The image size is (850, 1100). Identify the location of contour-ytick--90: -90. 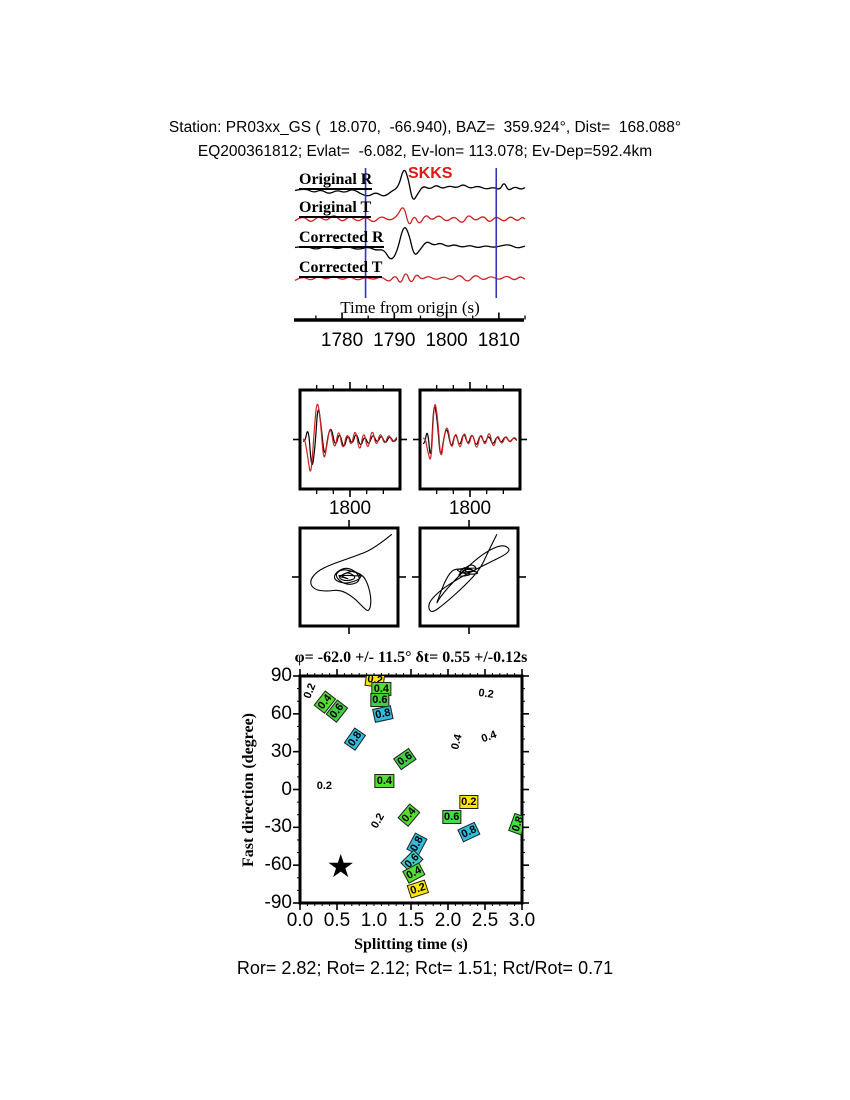
(278, 902).